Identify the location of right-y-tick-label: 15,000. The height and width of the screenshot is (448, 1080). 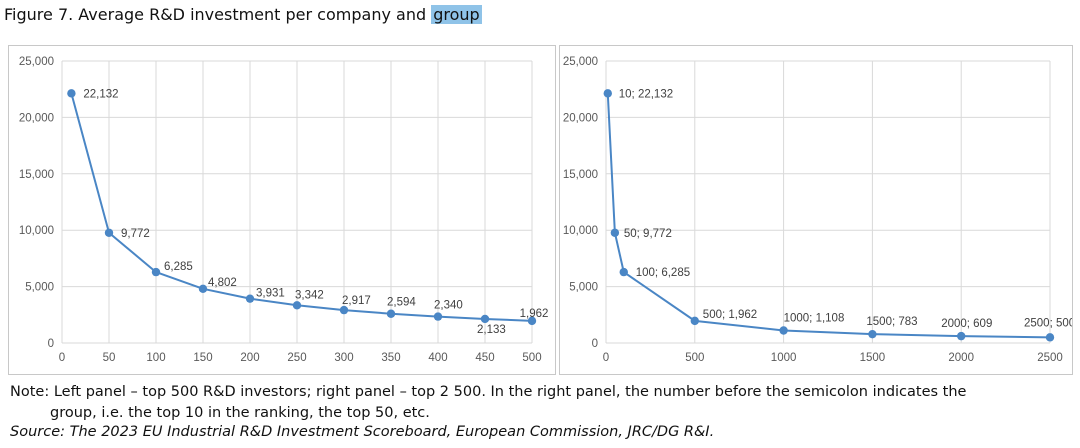
(580, 175).